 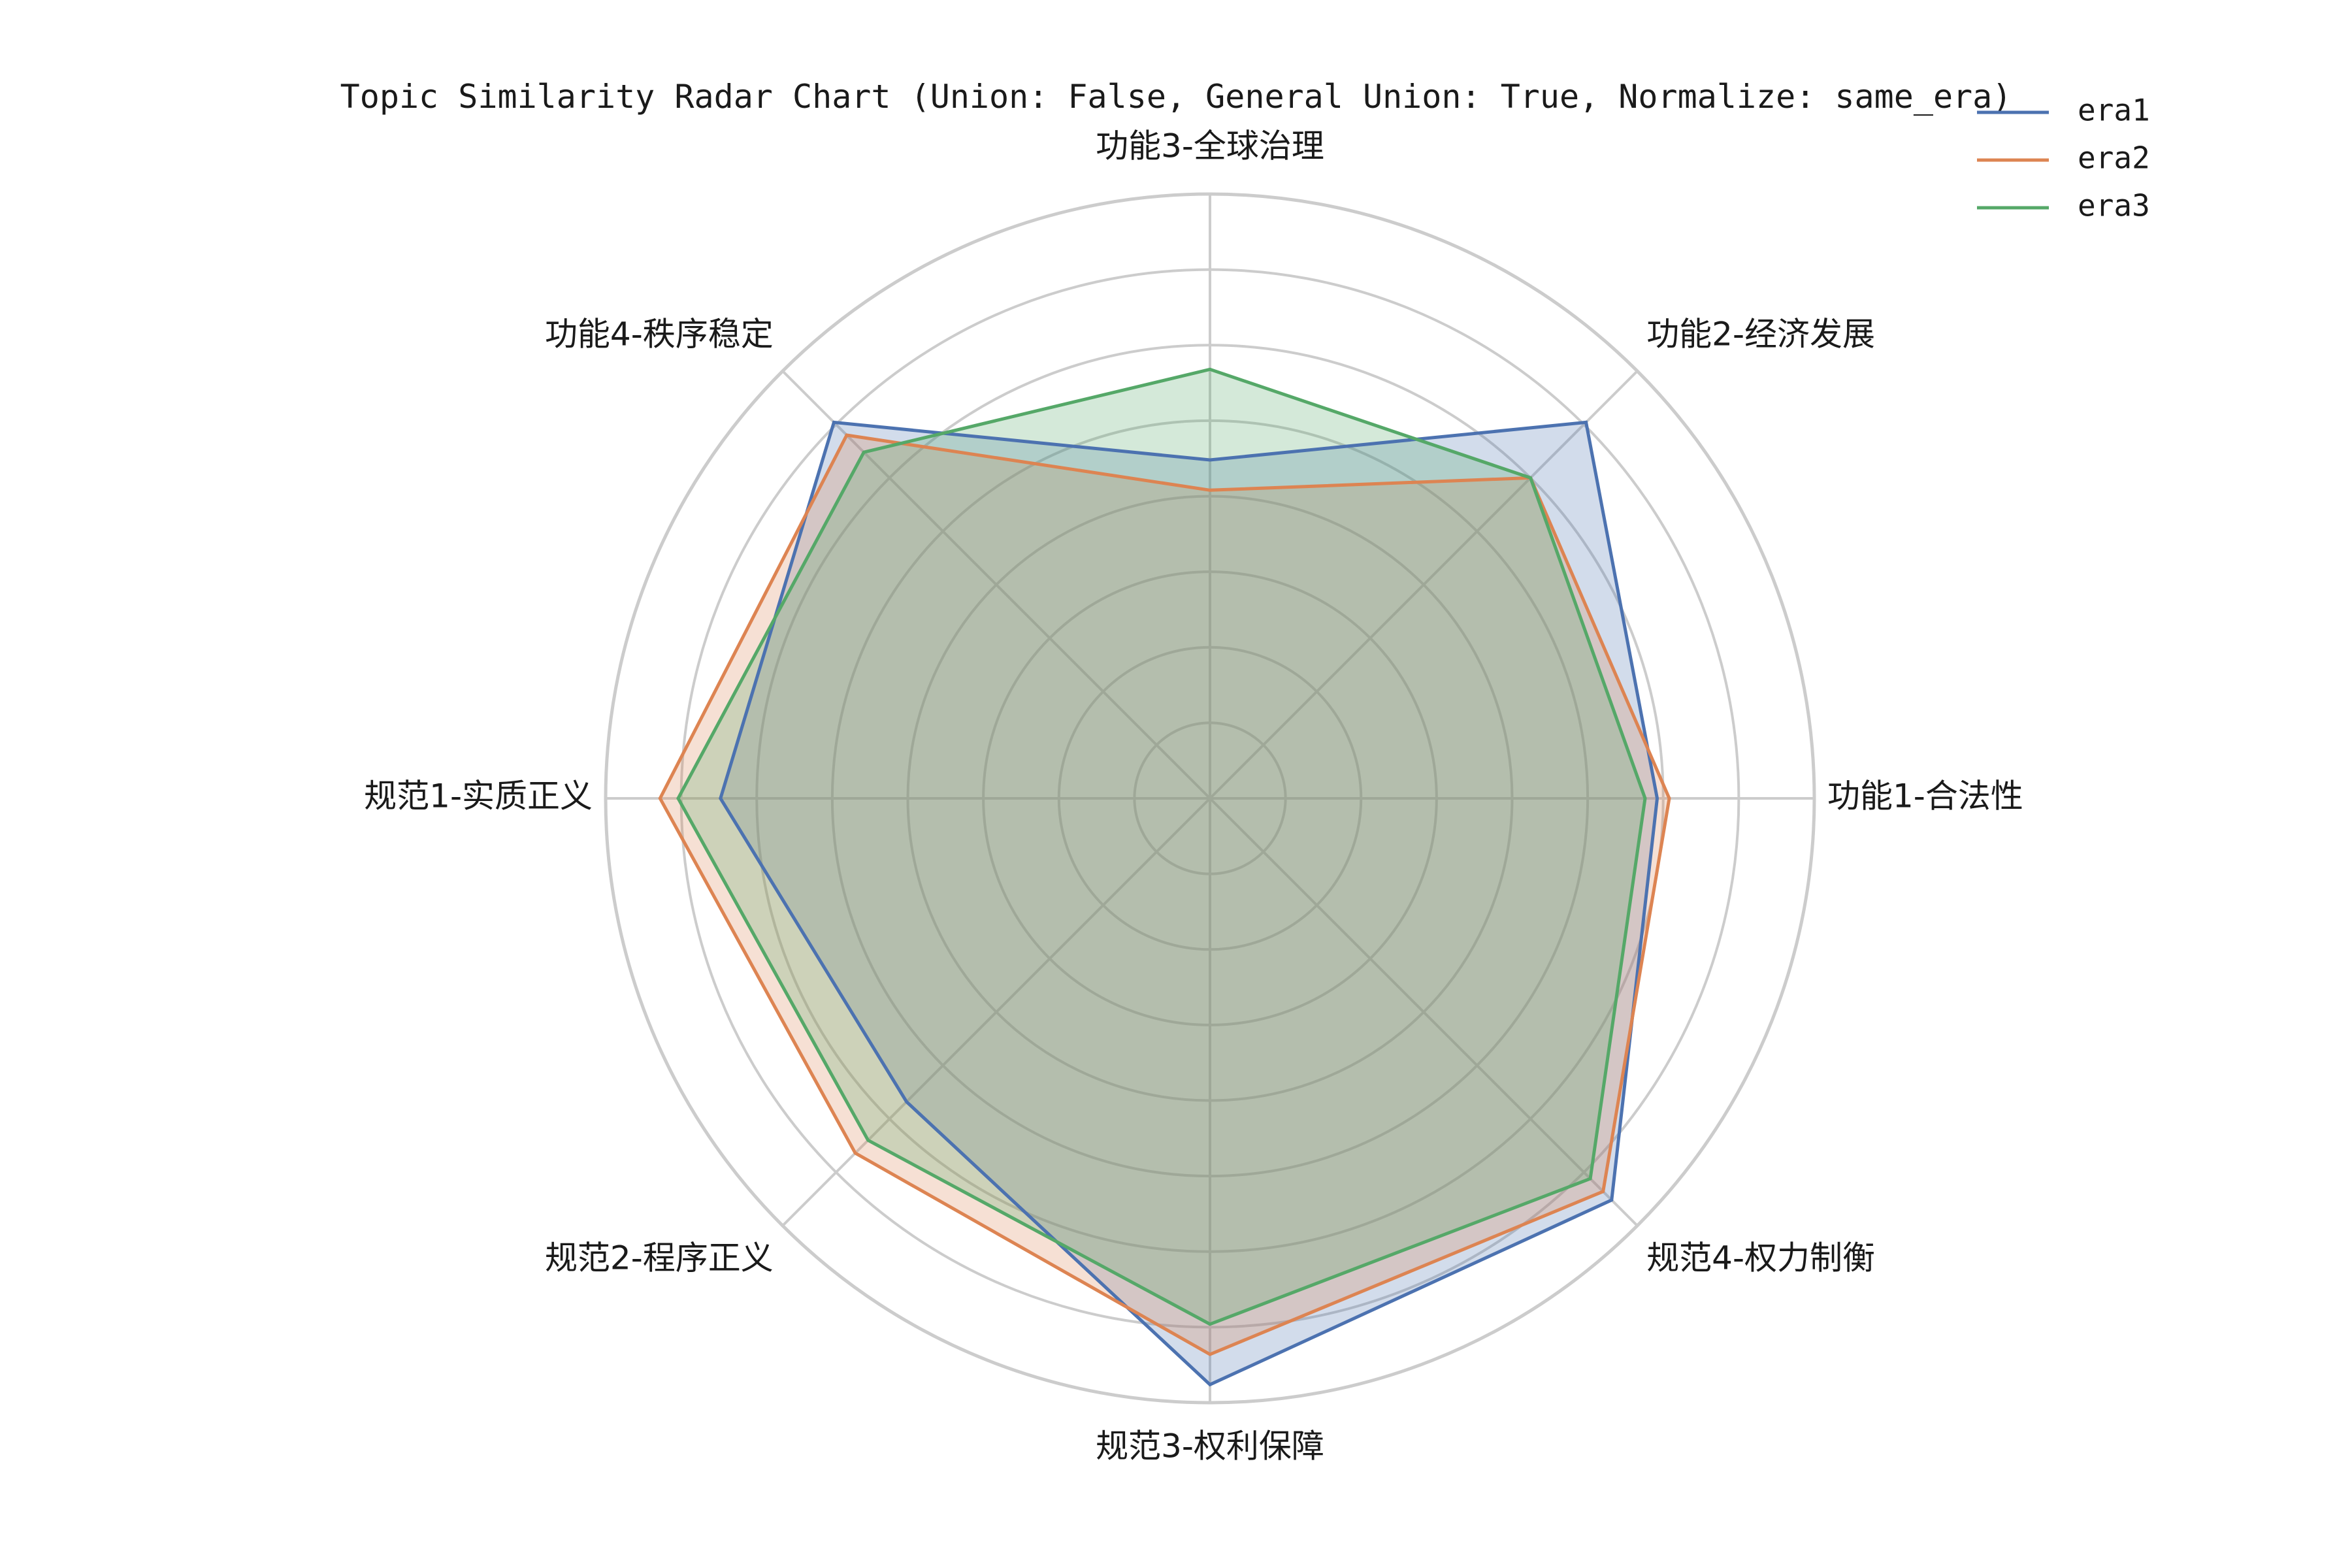 I want to click on axis-label-7: 规范3-权利保障, so click(x=1210, y=1446).